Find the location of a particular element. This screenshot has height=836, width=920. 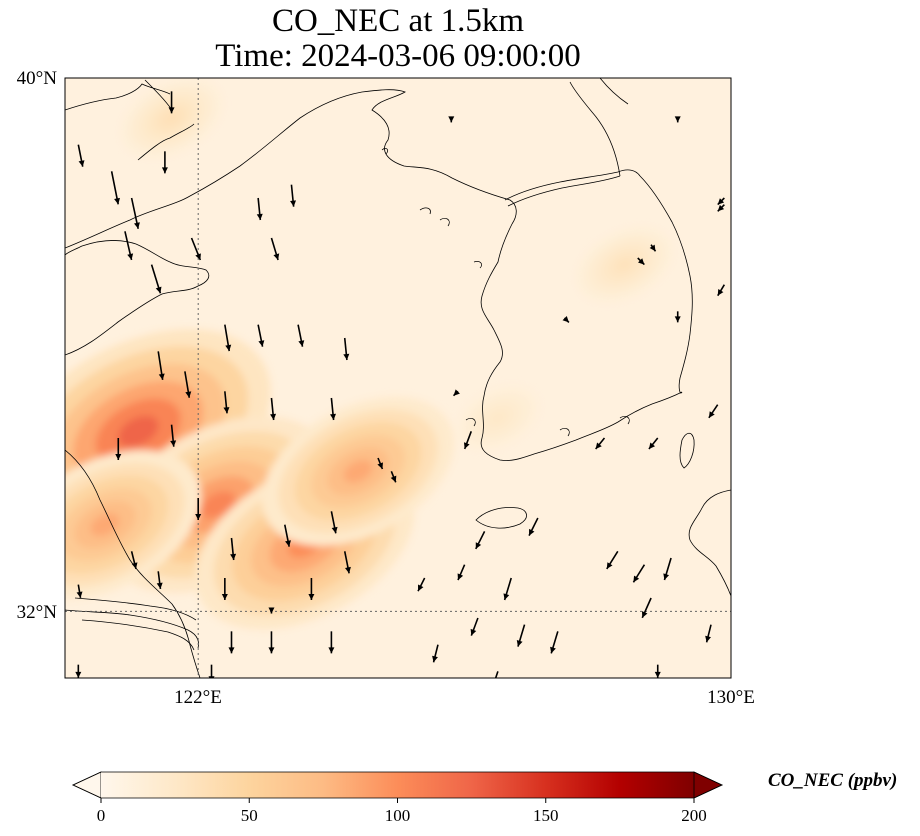

coastline-china-east is located at coordinates (133, 563).